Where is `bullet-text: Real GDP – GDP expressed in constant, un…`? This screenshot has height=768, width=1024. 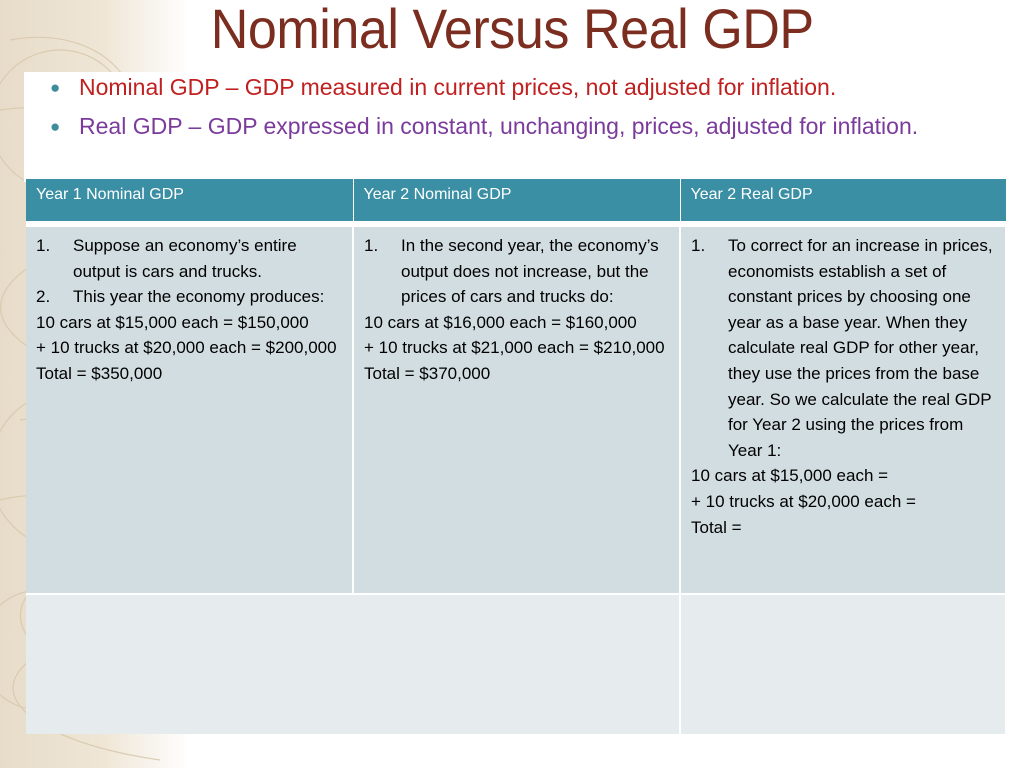
bullet-text: Real GDP – GDP expressed in constant, un… is located at coordinates (499, 126).